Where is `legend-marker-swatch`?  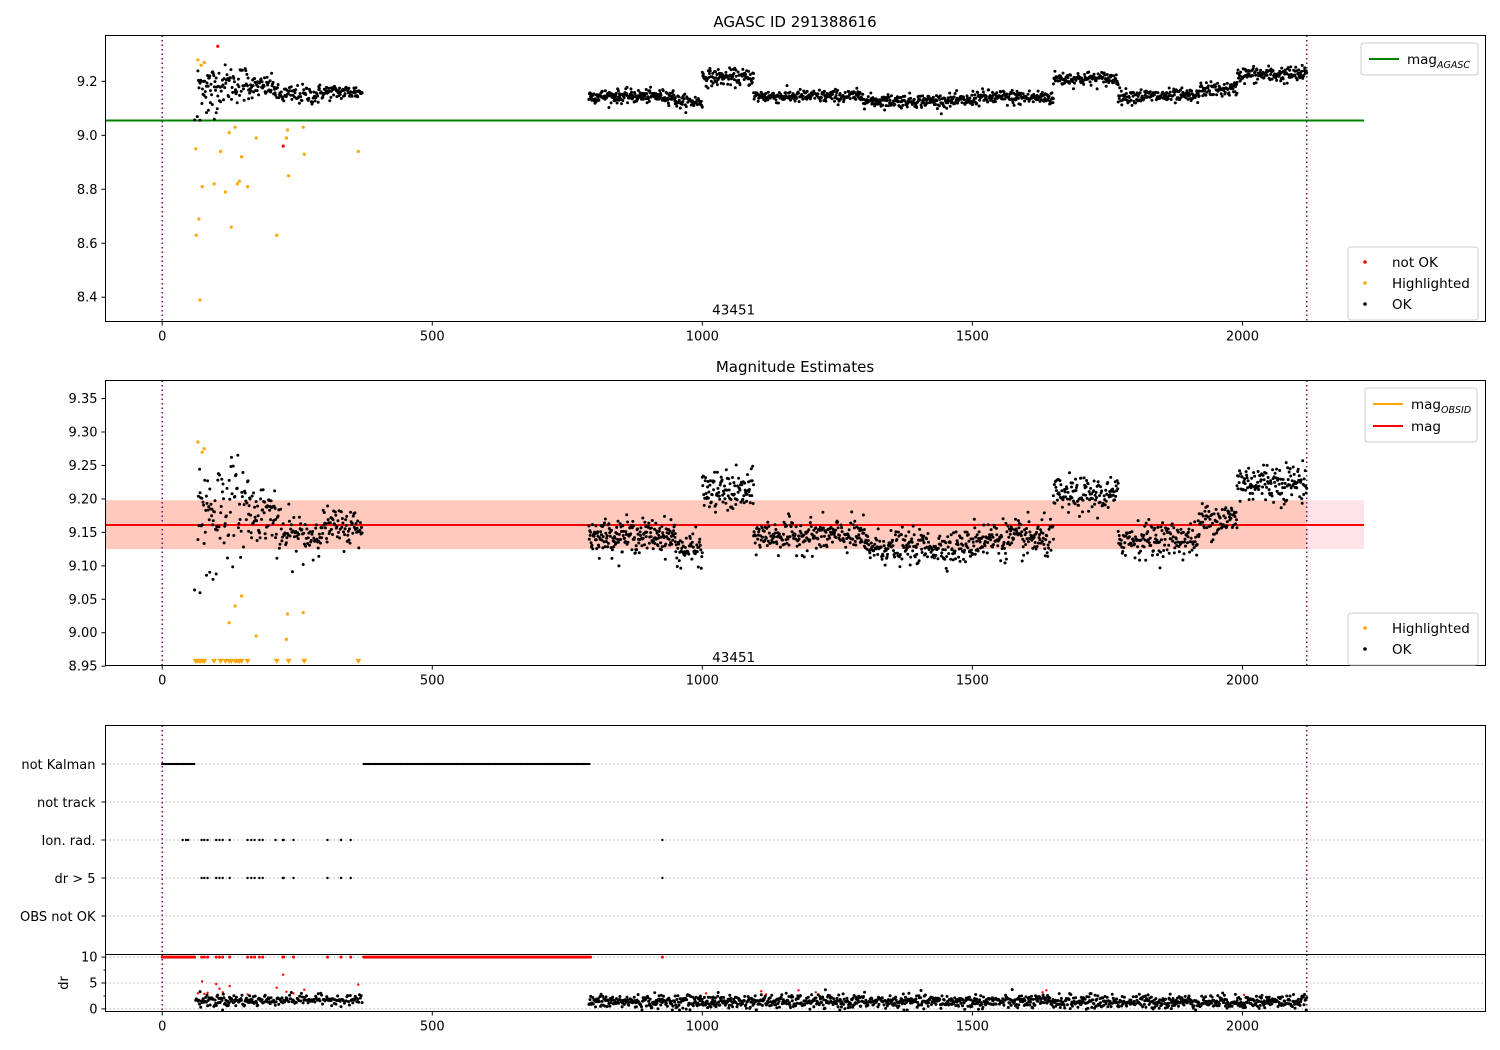 legend-marker-swatch is located at coordinates (1365, 628).